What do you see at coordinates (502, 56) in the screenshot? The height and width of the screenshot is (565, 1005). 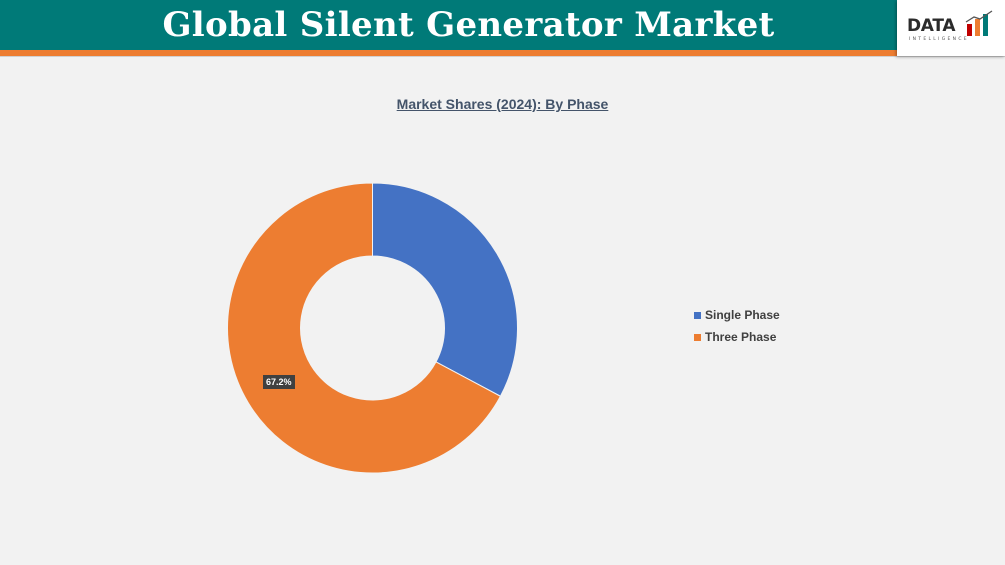 I see `header-divider` at bounding box center [502, 56].